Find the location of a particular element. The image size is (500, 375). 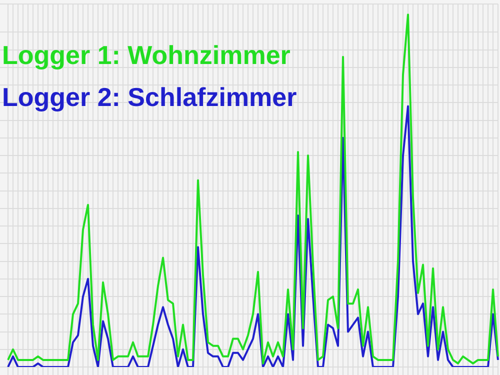

text: Logger 2: Schlafzimmer is located at coordinates (149, 97).